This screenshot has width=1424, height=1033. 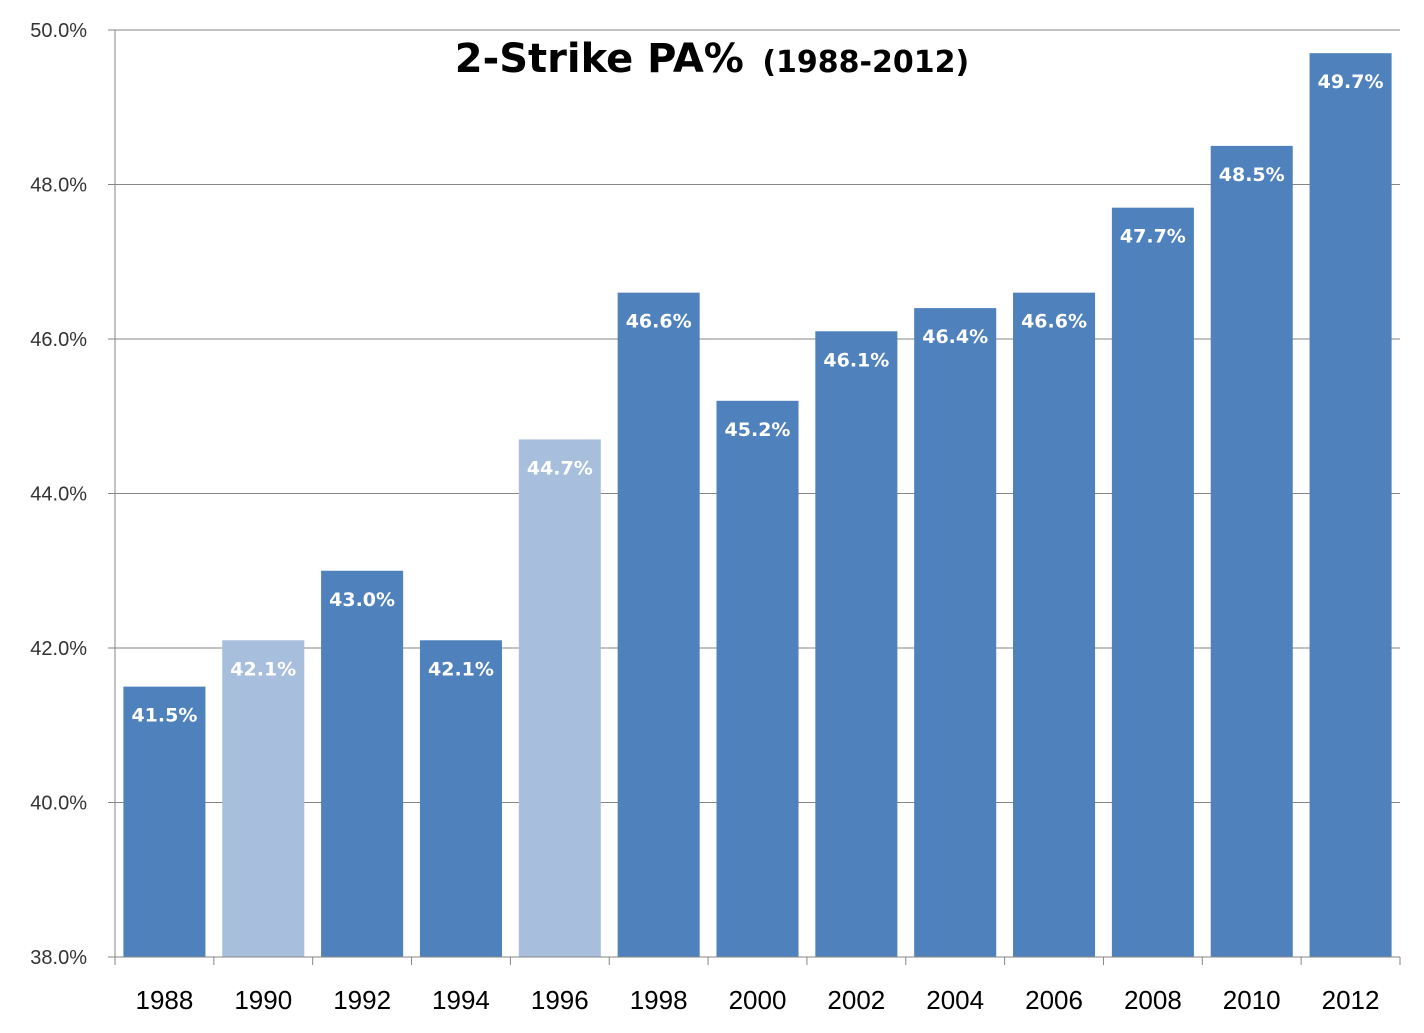 What do you see at coordinates (659, 1000) in the screenshot?
I see `x-tick-label: 1998` at bounding box center [659, 1000].